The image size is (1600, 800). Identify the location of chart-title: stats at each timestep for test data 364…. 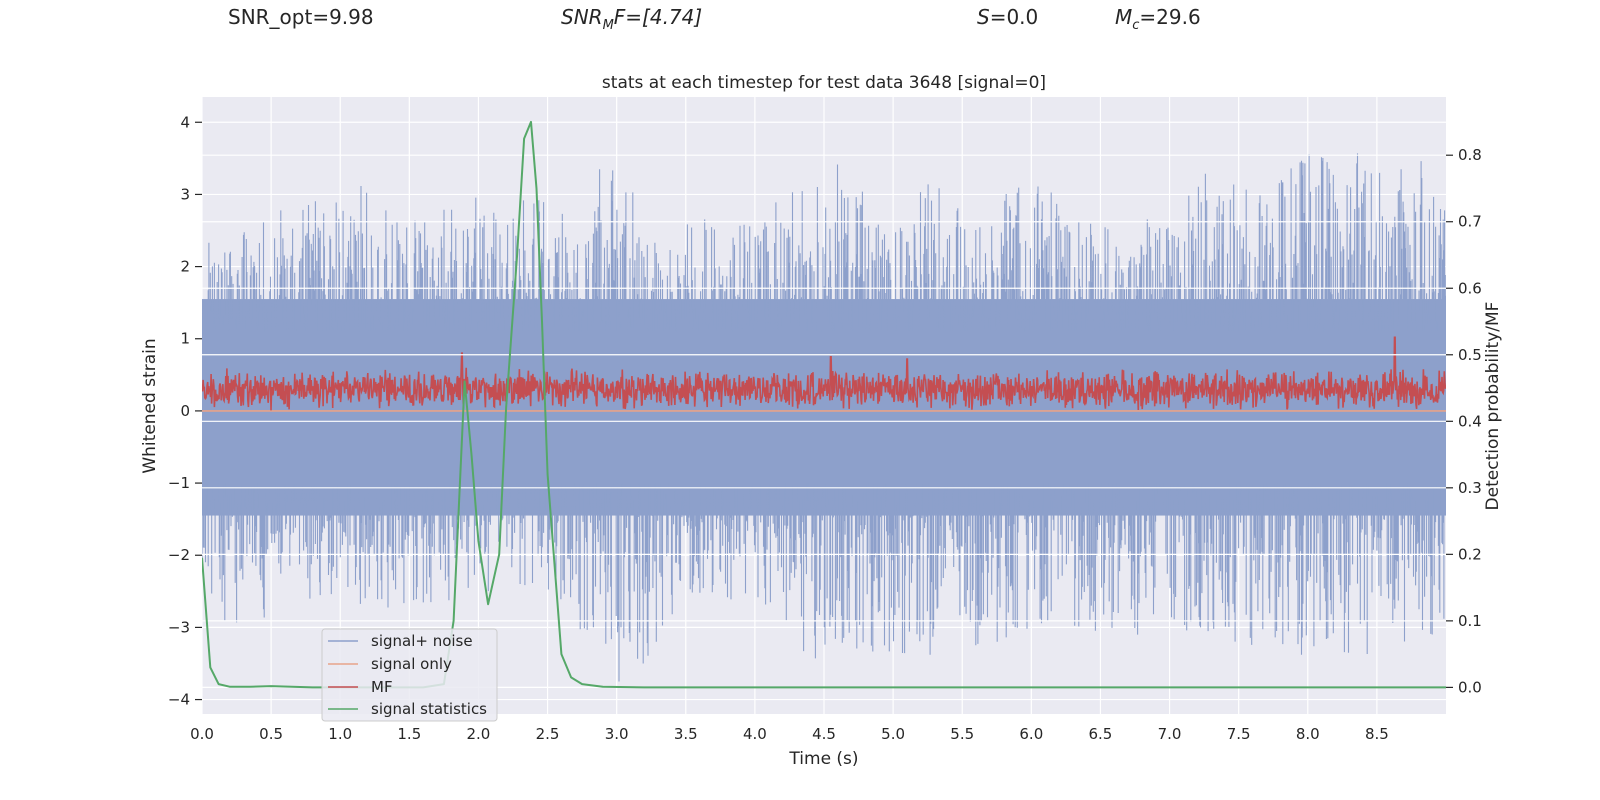
(824, 83).